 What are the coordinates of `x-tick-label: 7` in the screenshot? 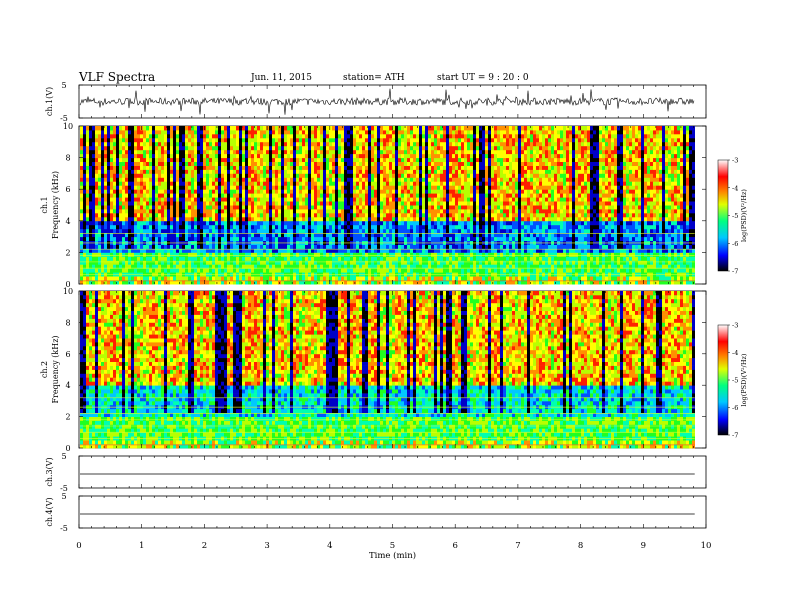 It's located at (517, 546).